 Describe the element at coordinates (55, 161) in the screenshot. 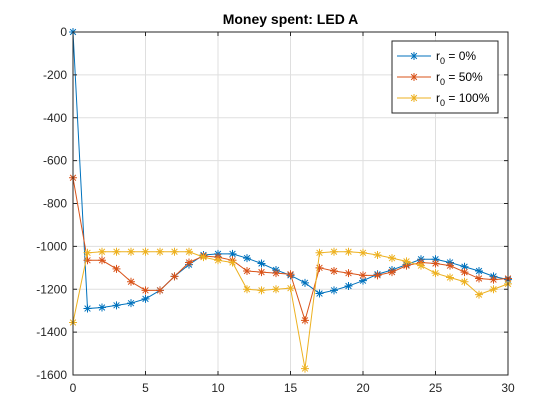

I see `y-tick-label: -600` at that location.